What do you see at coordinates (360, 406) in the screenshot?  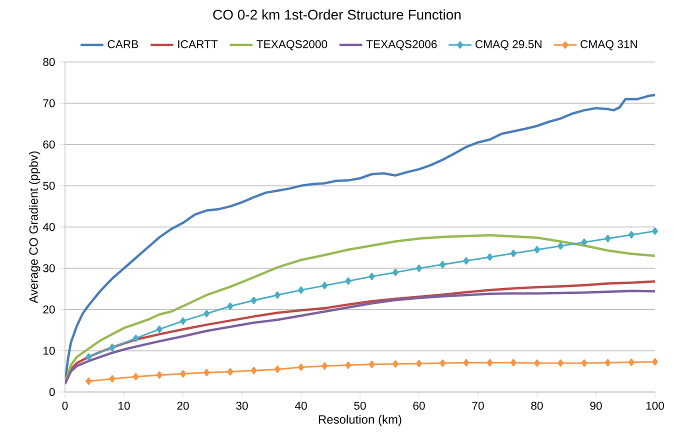 I see `x-tick-label: 50` at bounding box center [360, 406].